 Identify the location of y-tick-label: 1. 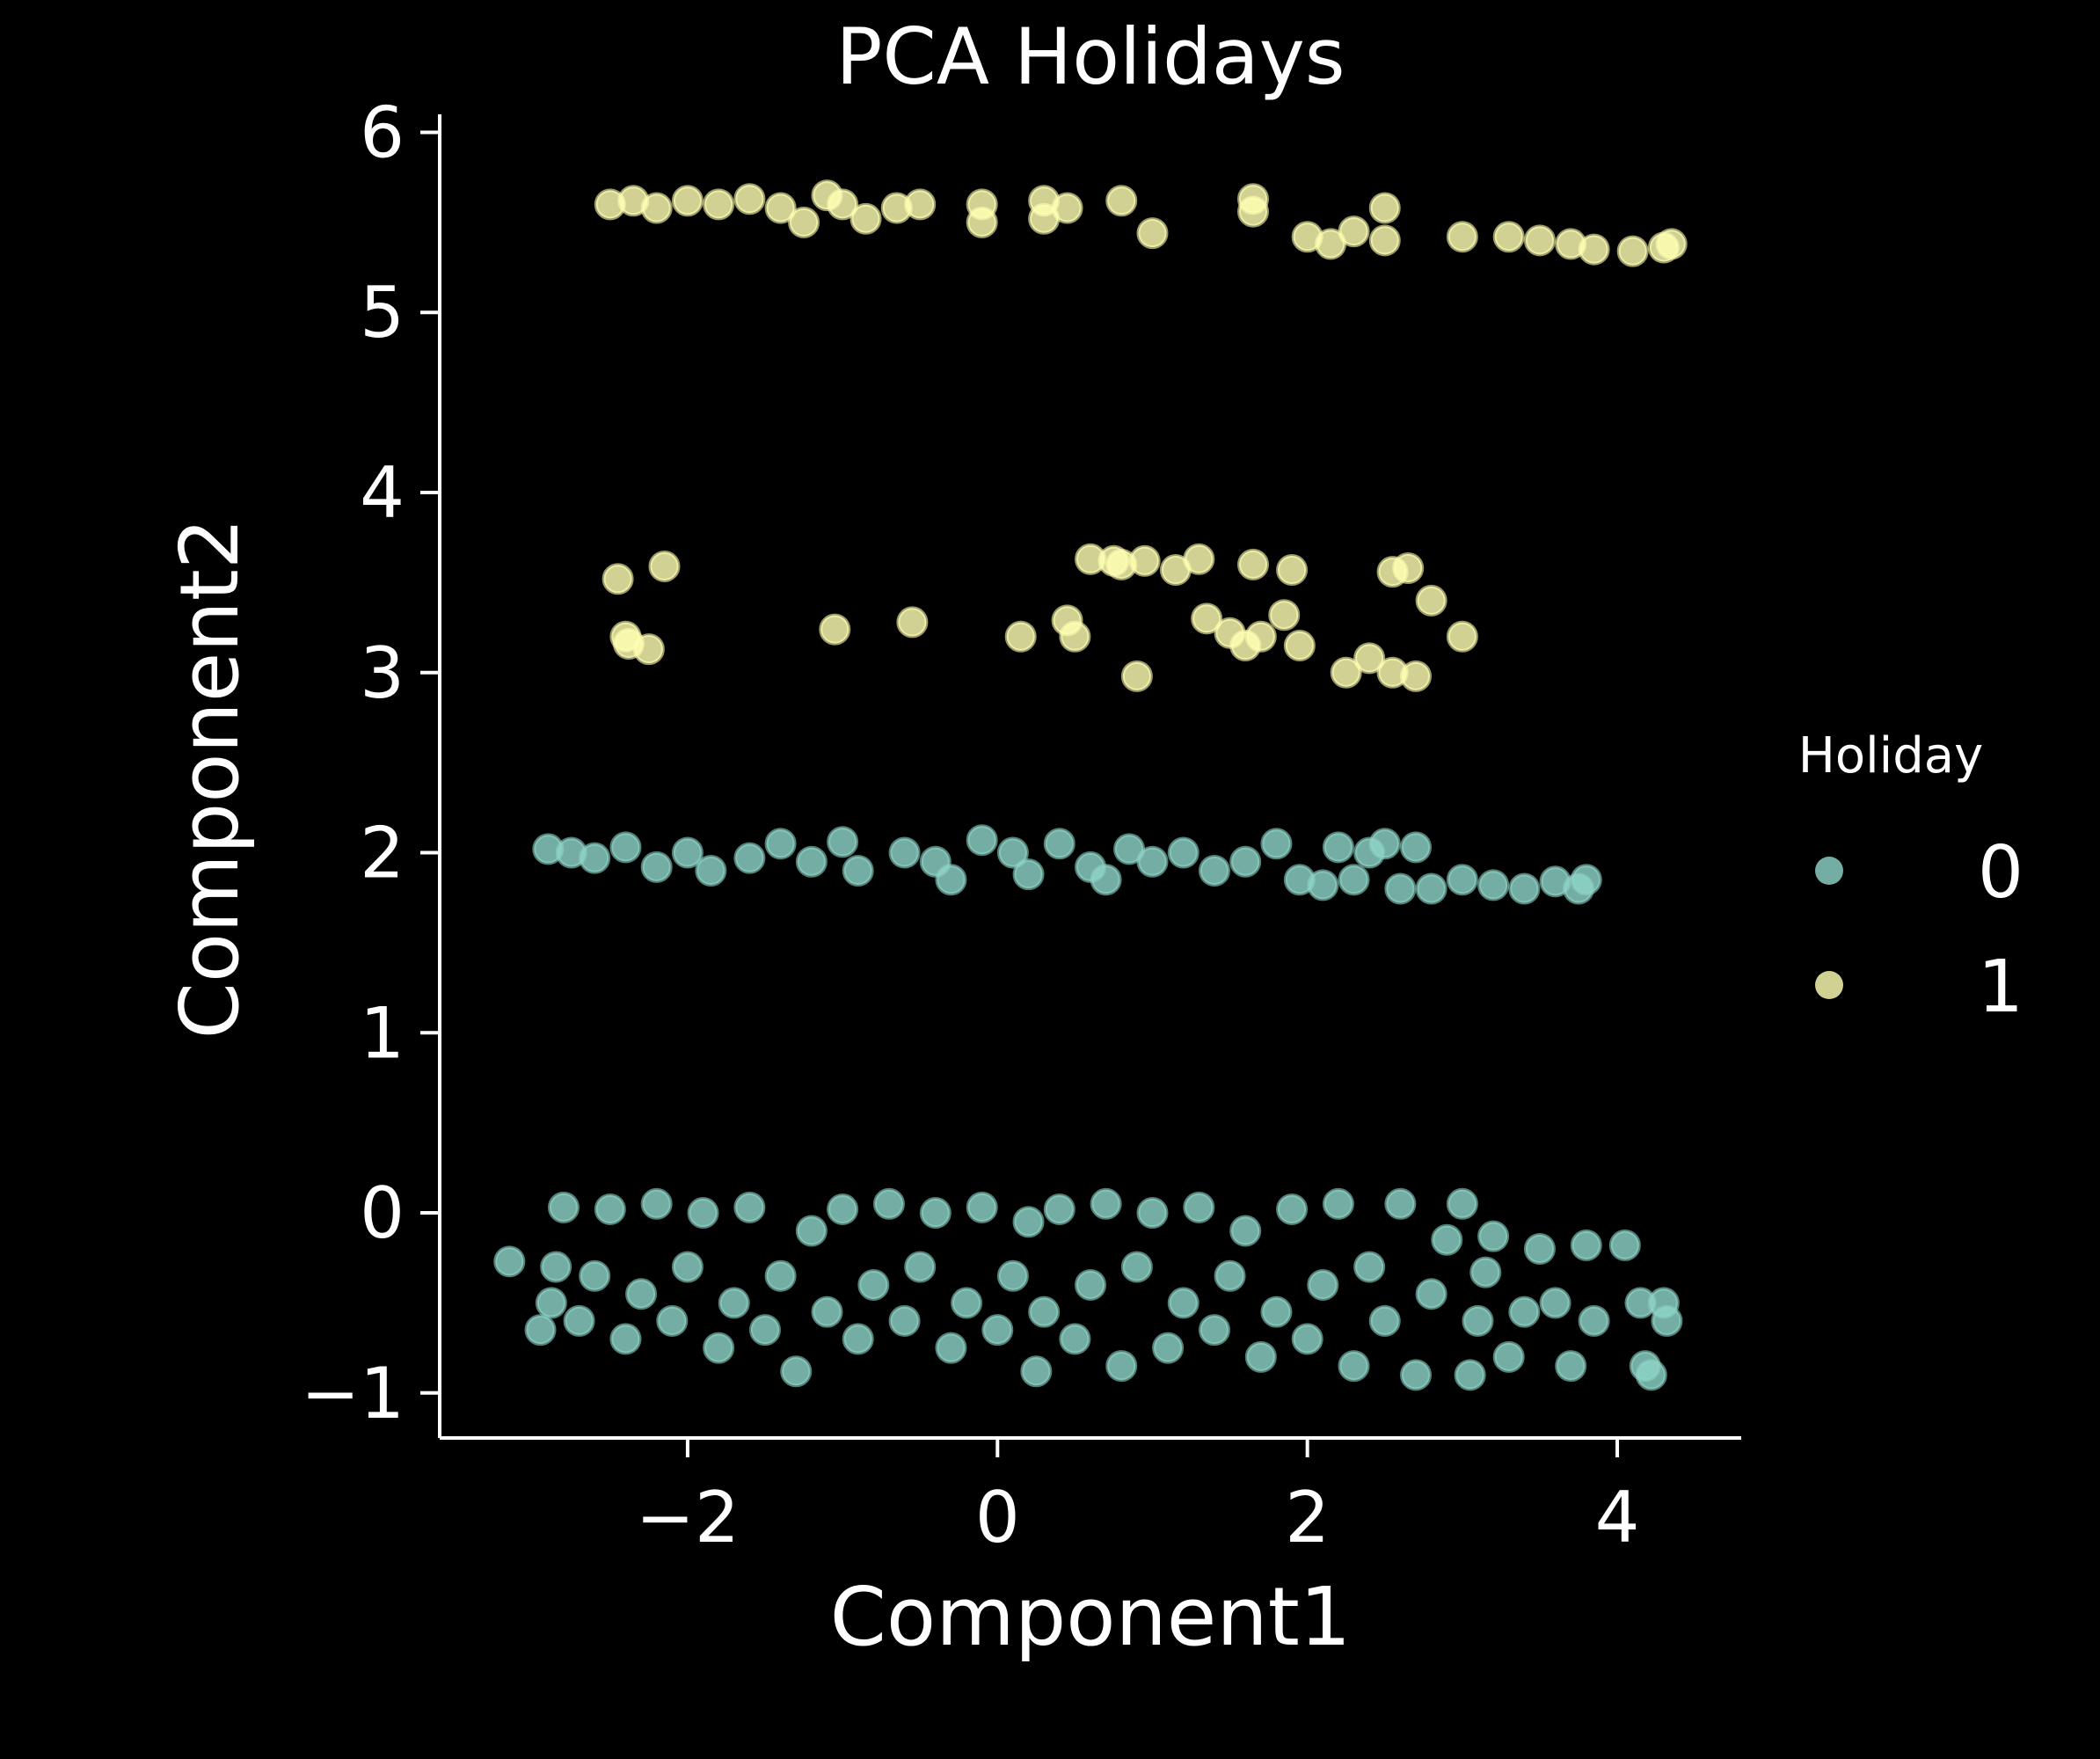
(383, 1033).